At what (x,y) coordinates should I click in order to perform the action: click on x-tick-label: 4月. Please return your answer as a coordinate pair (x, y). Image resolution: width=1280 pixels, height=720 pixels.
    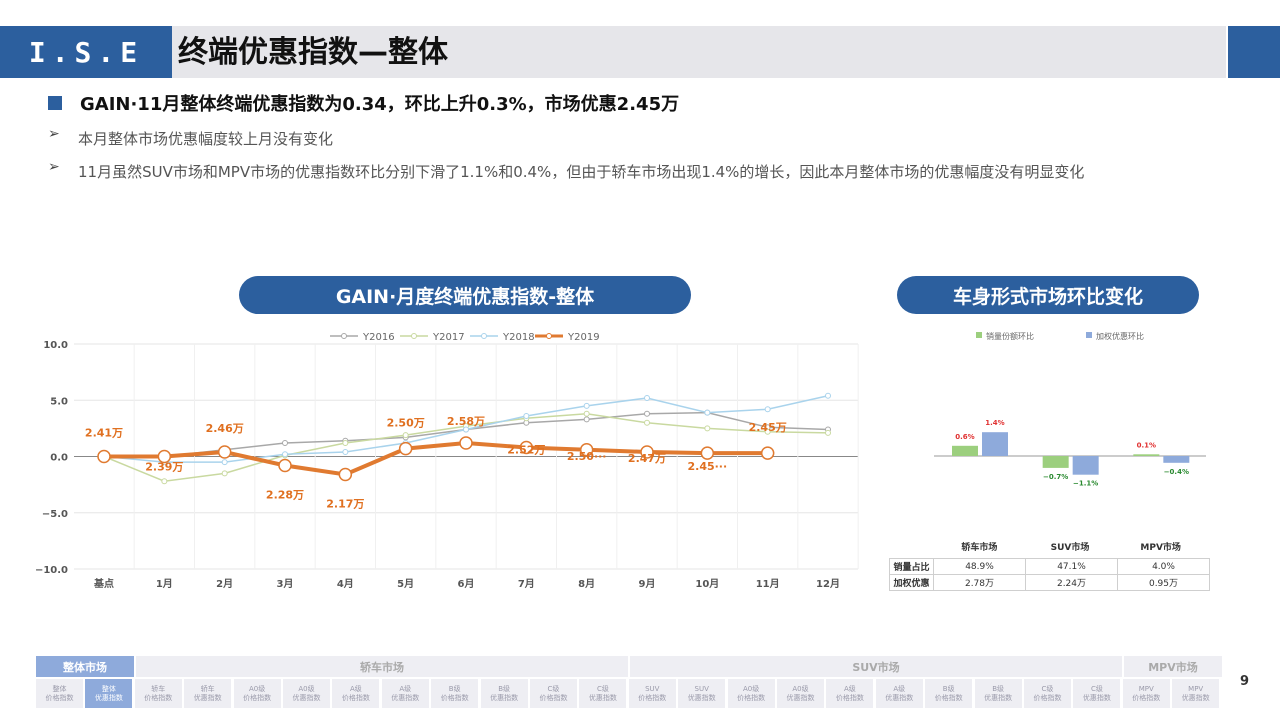
    Looking at the image, I should click on (345, 584).